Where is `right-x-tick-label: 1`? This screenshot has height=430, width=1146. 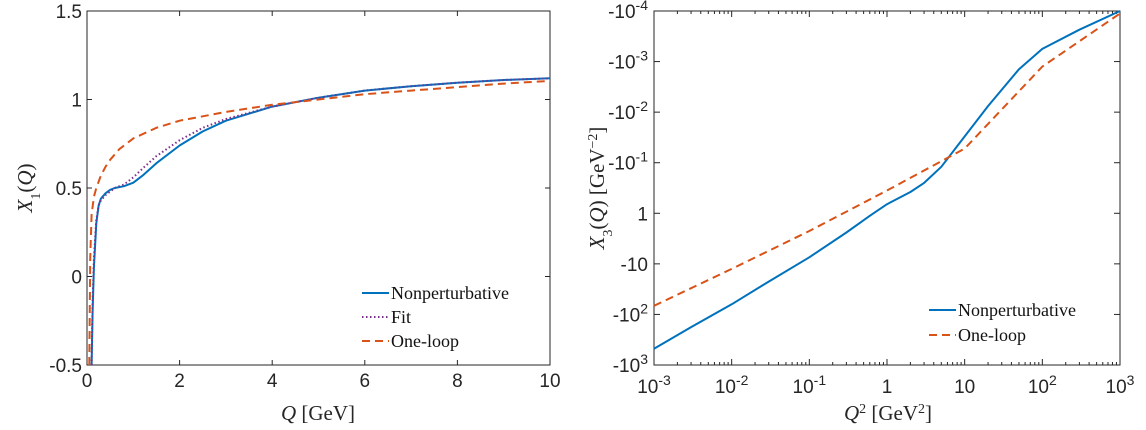 right-x-tick-label: 1 is located at coordinates (887, 387).